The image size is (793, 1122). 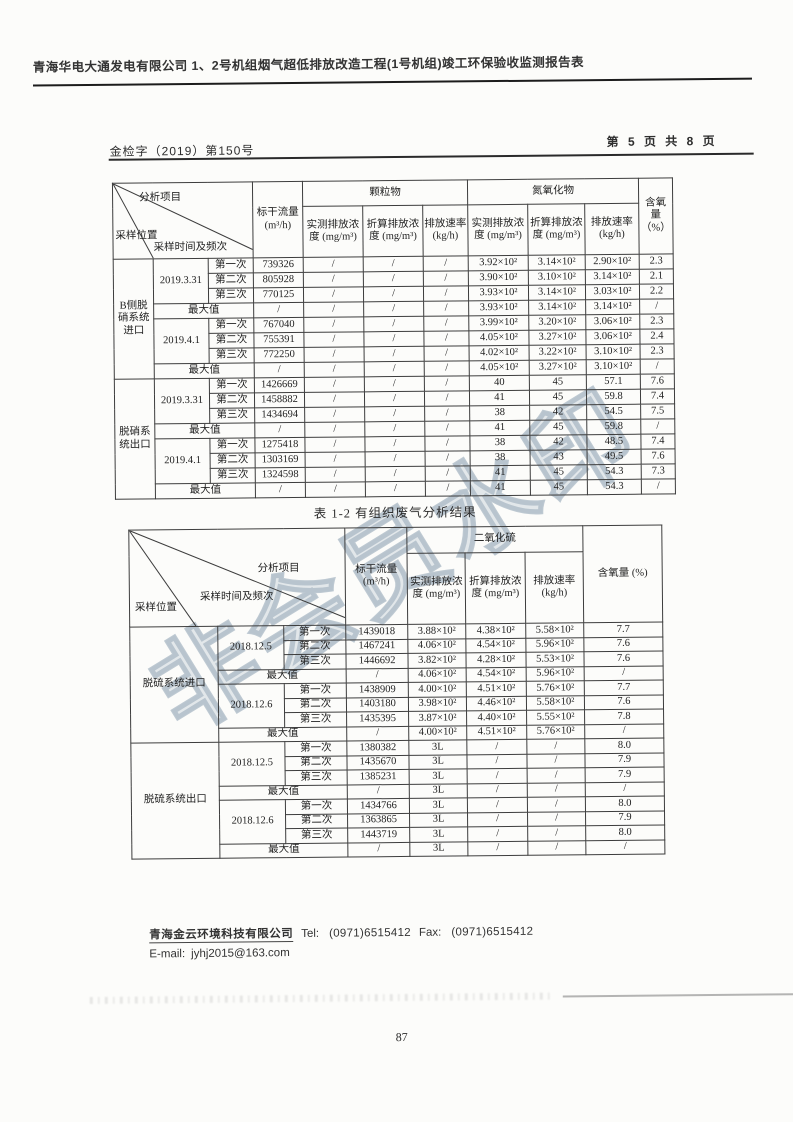 What do you see at coordinates (614, 472) in the screenshot?
I see `value-cell: 54.3` at bounding box center [614, 472].